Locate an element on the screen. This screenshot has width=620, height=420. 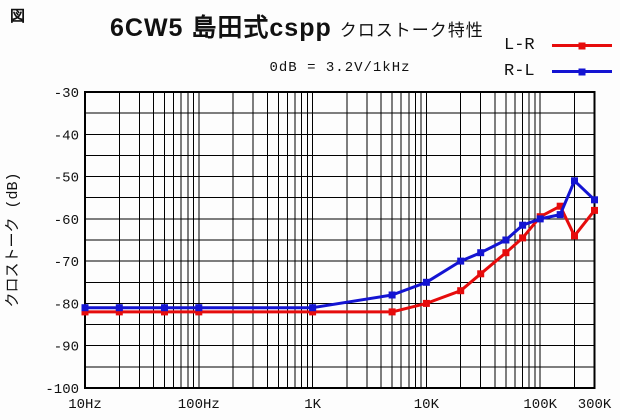
legend: L-R R-L is located at coordinates (558, 58).